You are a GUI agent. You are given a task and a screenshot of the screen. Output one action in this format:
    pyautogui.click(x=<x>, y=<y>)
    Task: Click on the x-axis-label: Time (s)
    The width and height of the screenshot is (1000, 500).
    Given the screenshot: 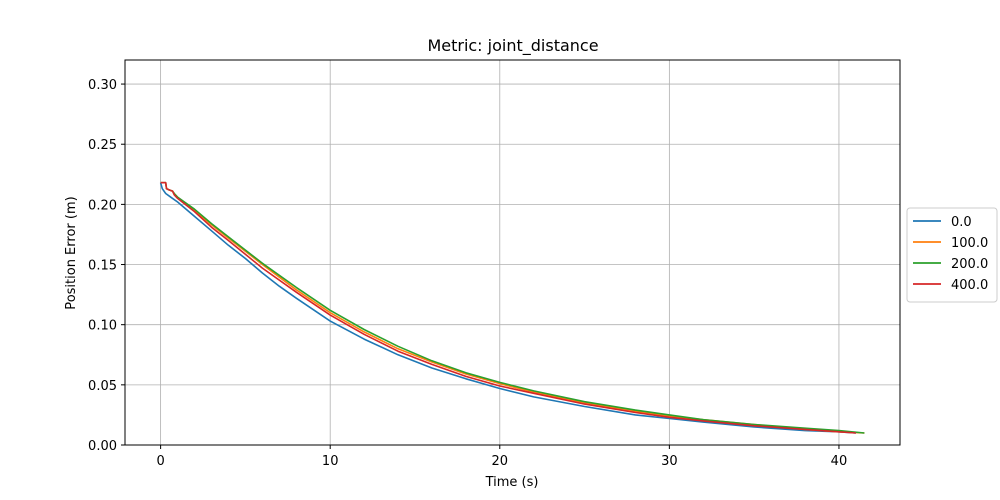 What is the action you would take?
    pyautogui.click(x=512, y=482)
    